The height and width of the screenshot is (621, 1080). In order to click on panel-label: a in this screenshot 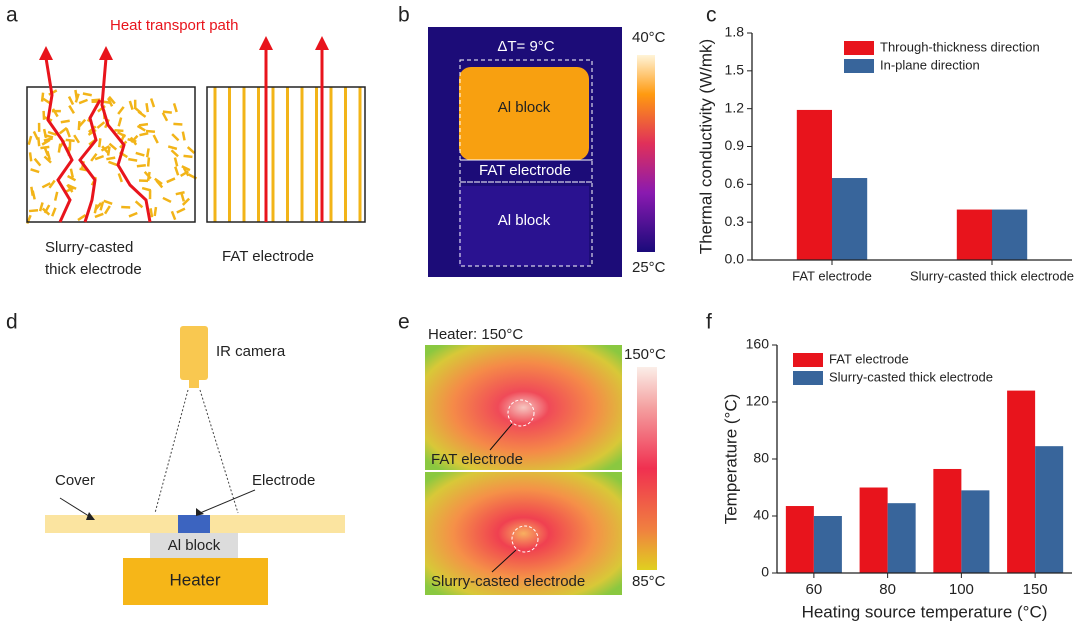, I will do `click(12, 15)`.